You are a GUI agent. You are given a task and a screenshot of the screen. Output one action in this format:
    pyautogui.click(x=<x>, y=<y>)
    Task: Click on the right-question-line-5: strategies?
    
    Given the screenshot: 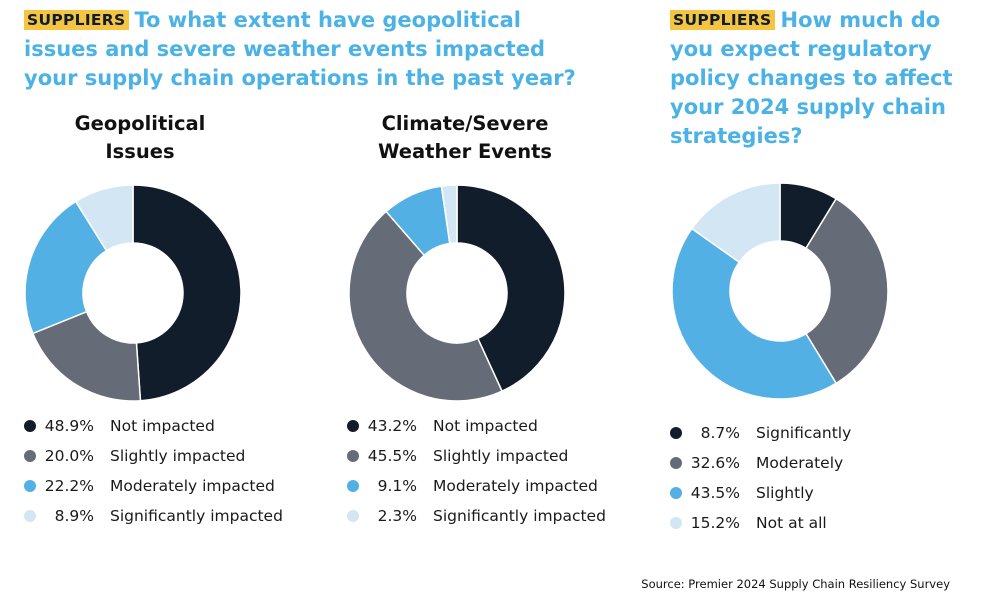 What is the action you would take?
    pyautogui.click(x=736, y=136)
    